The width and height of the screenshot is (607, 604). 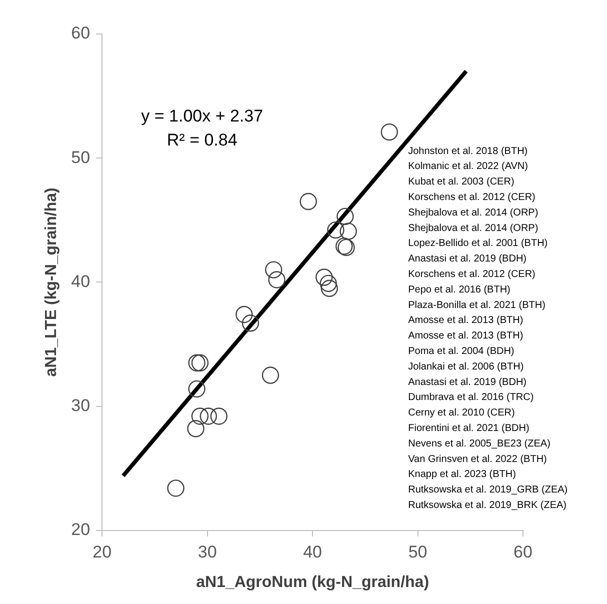 What do you see at coordinates (468, 166) in the screenshot?
I see `annotation: Kolmanic et al. 2022 (AVN)` at bounding box center [468, 166].